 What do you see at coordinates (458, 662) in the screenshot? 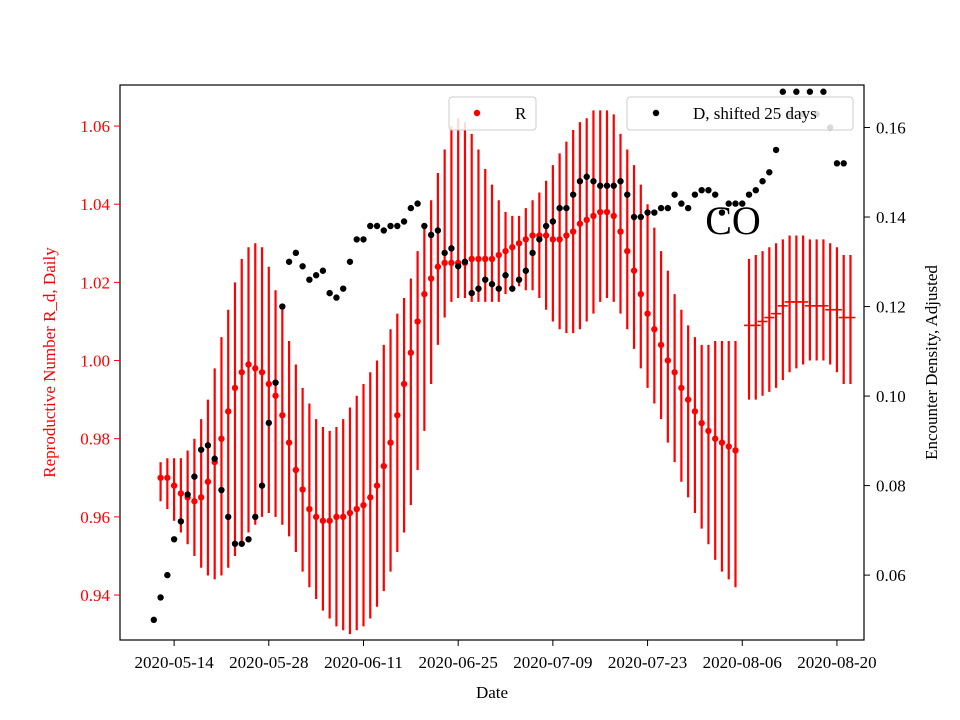
I see `x-tick-label: 2020-06-25` at bounding box center [458, 662].